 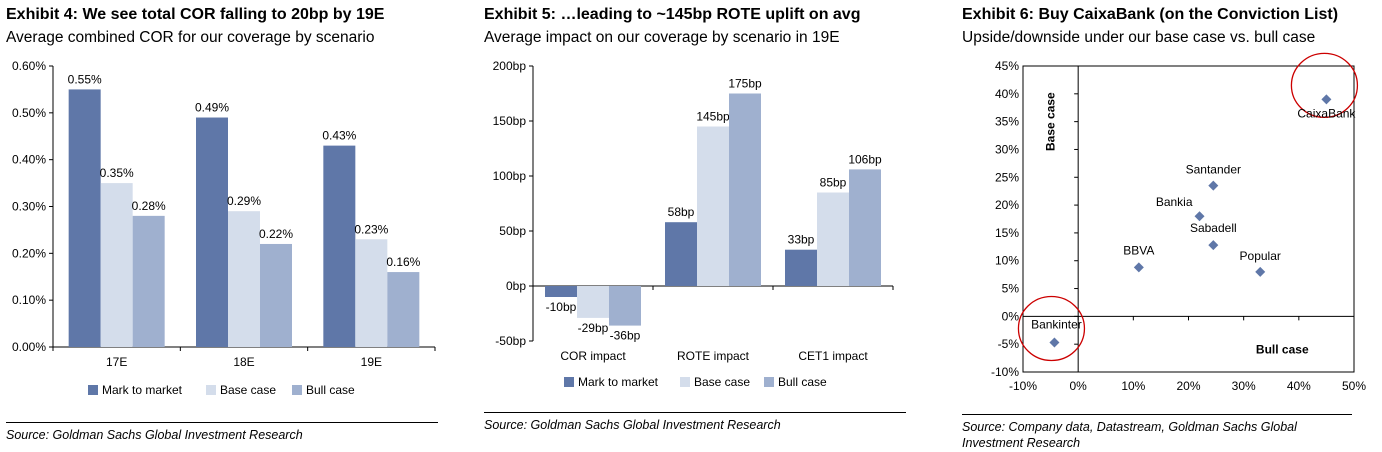 I want to click on ex6-x-tick-label: 50%, so click(x=1354, y=386).